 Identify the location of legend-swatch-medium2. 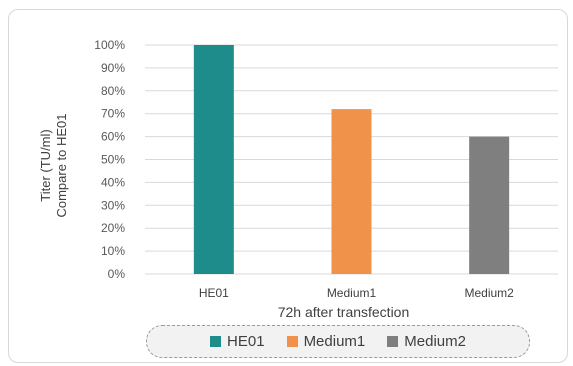
(393, 341).